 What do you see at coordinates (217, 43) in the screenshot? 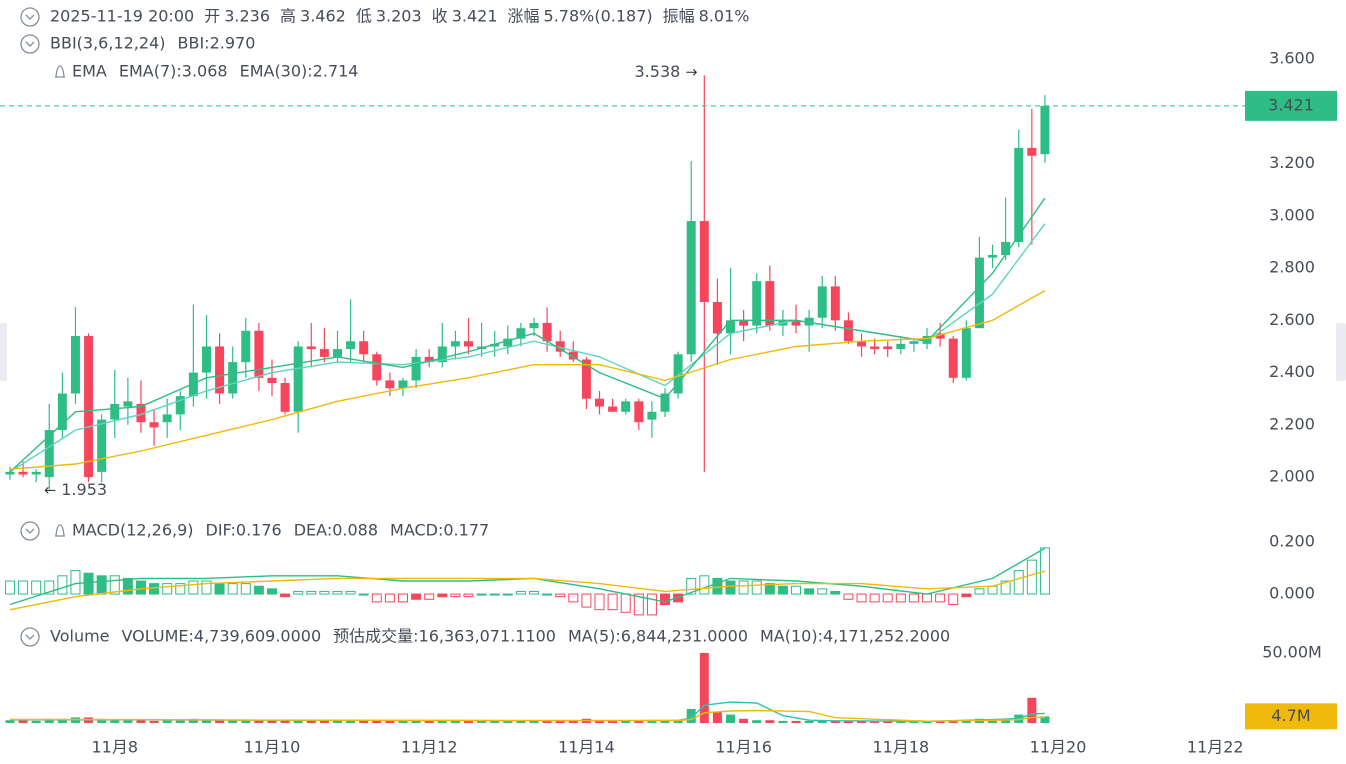
I see `legend-text: BBI:2.970` at bounding box center [217, 43].